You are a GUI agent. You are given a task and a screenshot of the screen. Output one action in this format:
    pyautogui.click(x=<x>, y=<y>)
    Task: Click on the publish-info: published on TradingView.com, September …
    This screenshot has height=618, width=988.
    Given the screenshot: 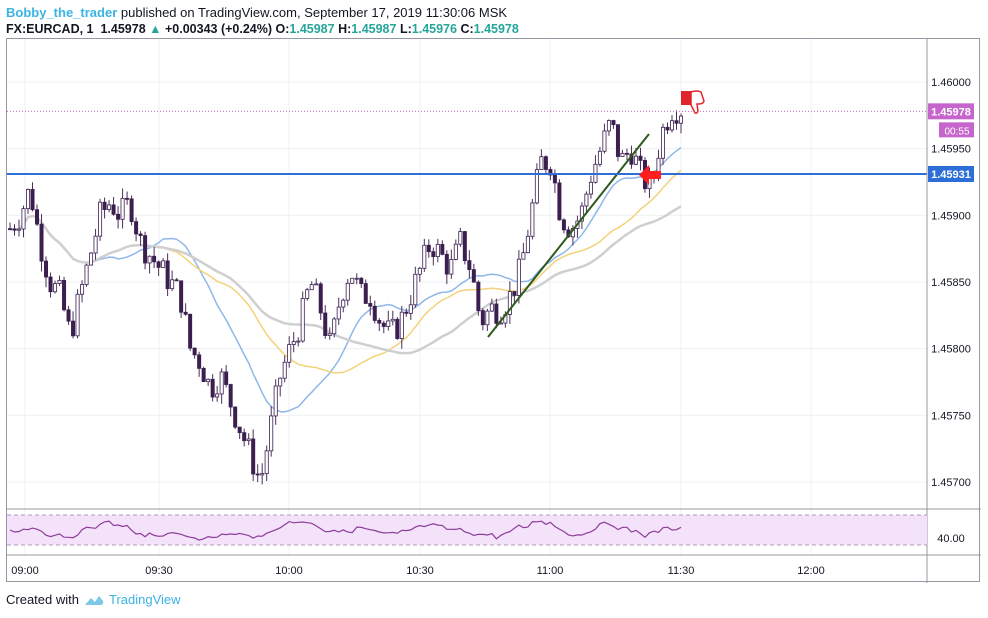 What is the action you would take?
    pyautogui.click(x=314, y=12)
    